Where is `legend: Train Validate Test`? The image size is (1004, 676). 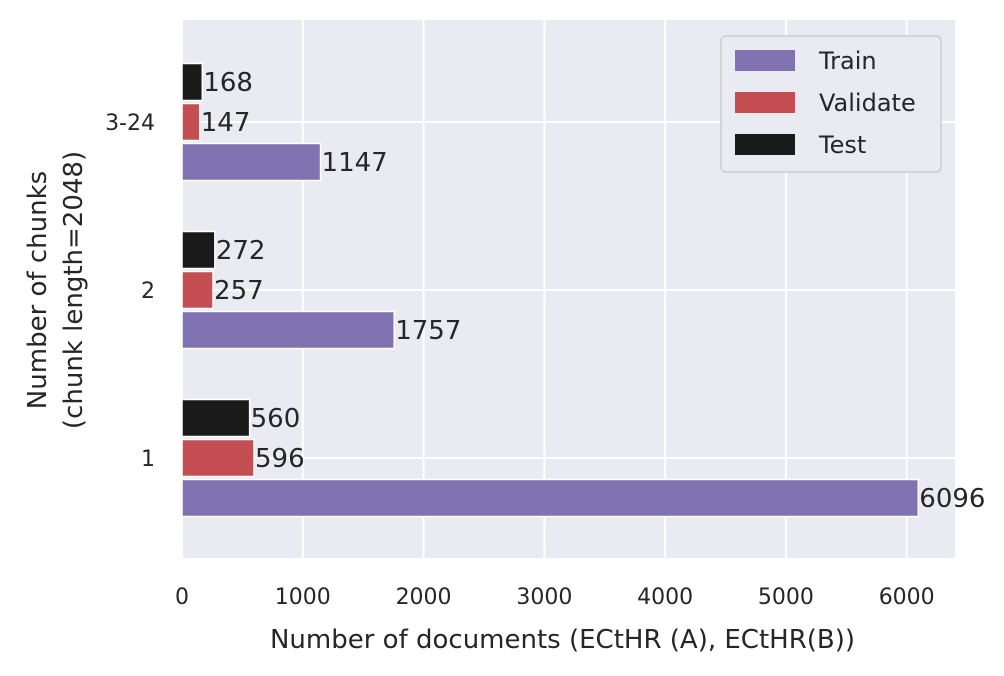
legend: Train Validate Test is located at coordinates (831, 104).